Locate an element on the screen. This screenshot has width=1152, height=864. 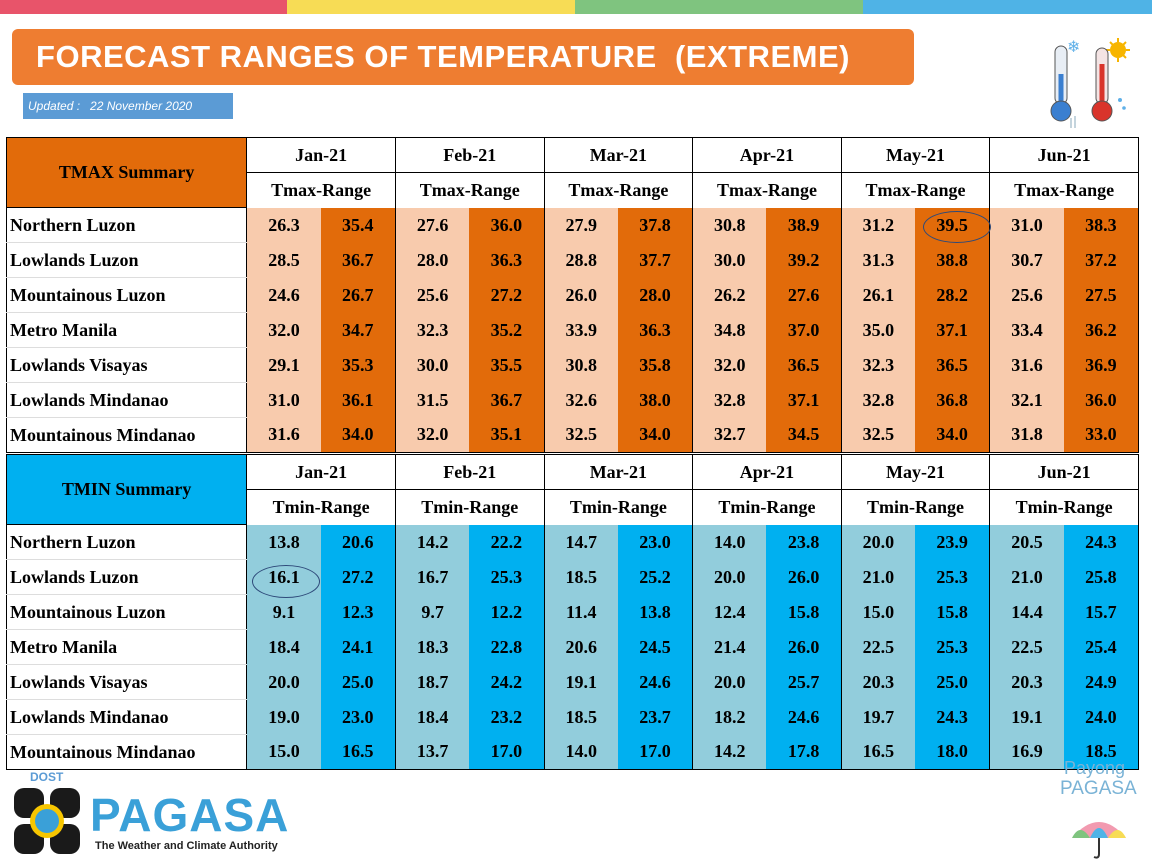
tmax-month-header: Feb-21 is located at coordinates (469, 155).